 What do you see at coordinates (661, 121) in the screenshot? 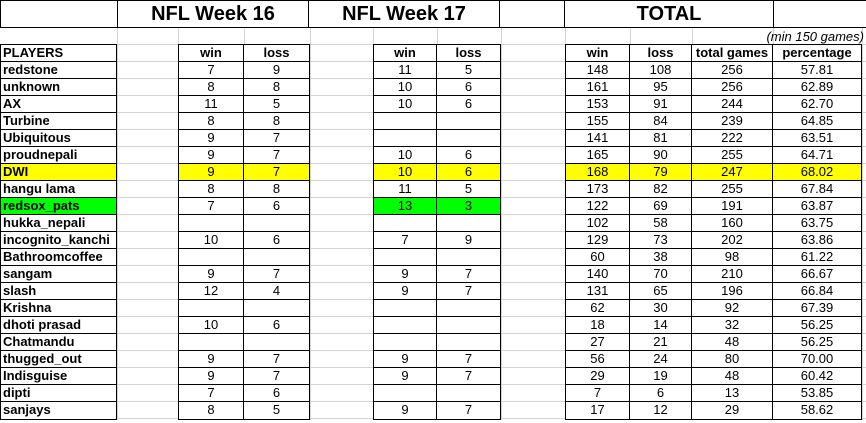
I see `total-loss-cell: 84` at bounding box center [661, 121].